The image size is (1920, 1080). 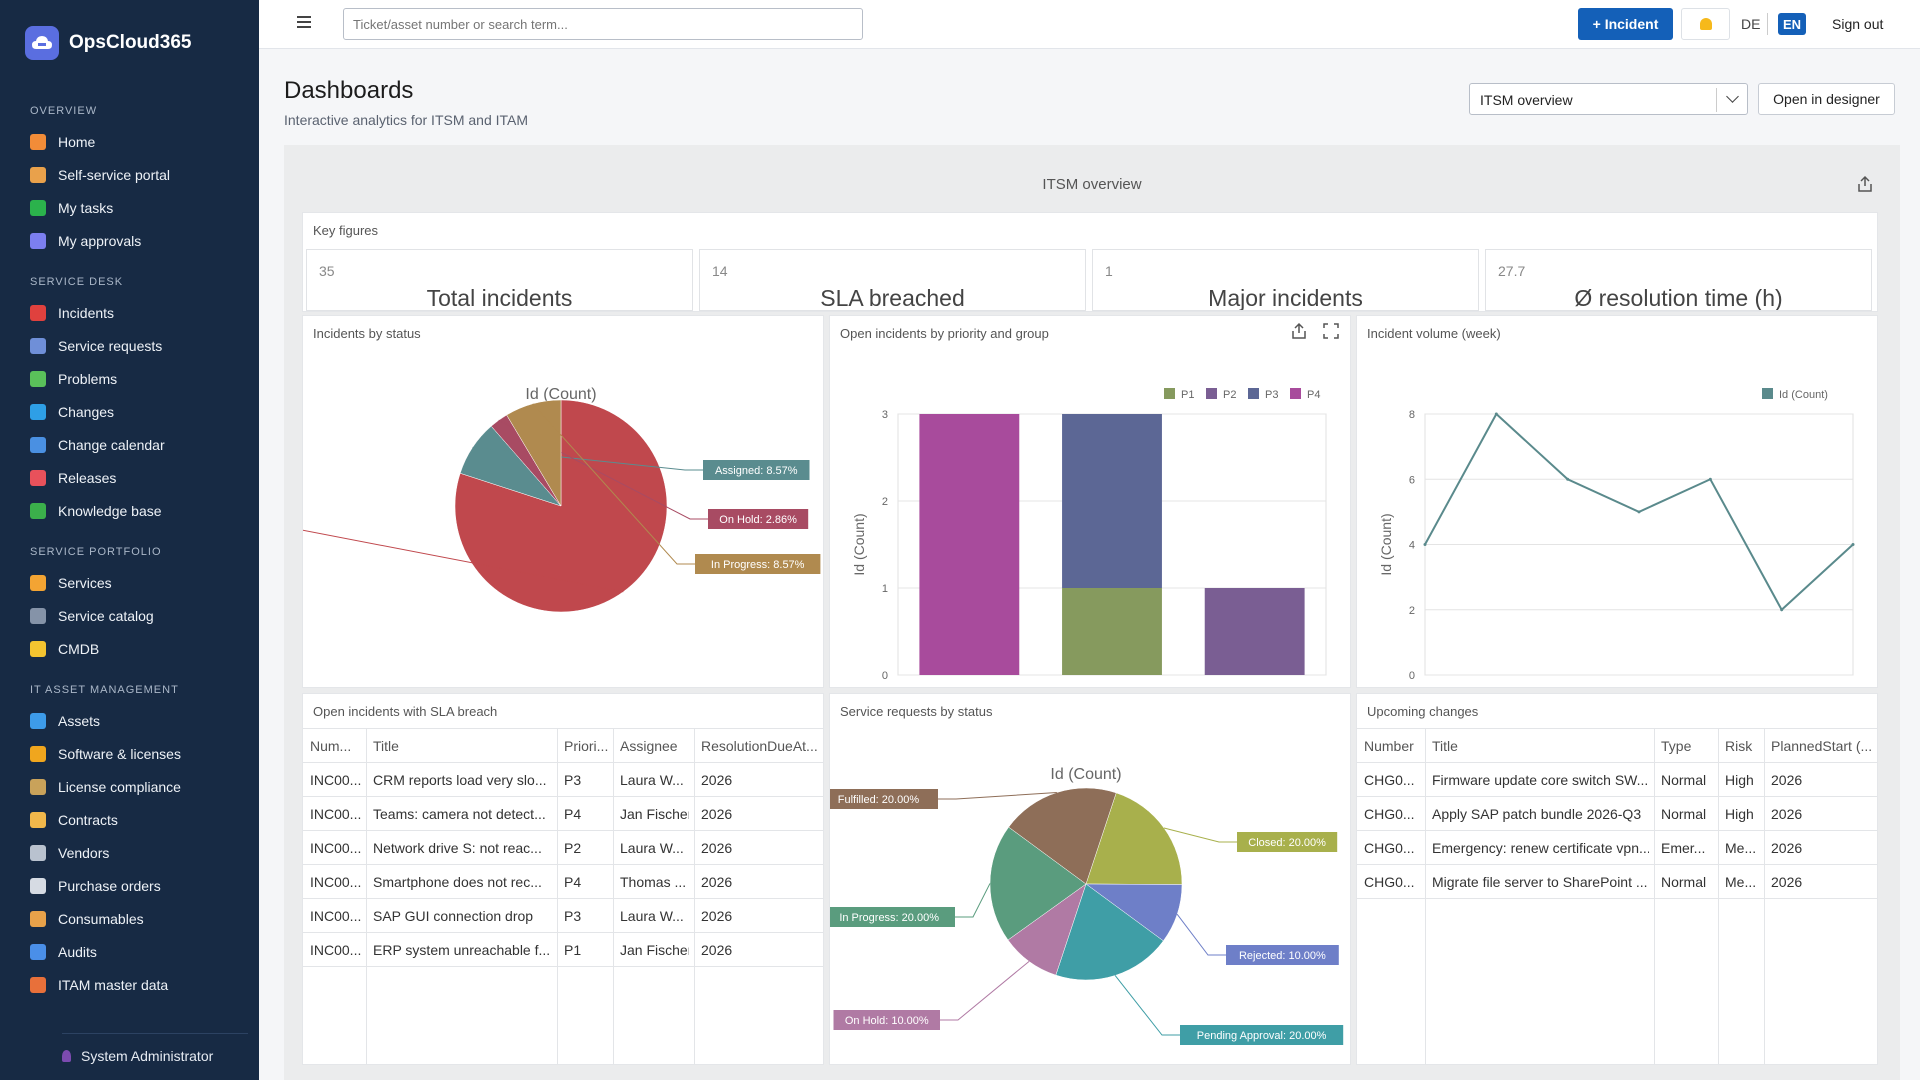 I want to click on new-incident-button: + Incident, so click(x=1625, y=24).